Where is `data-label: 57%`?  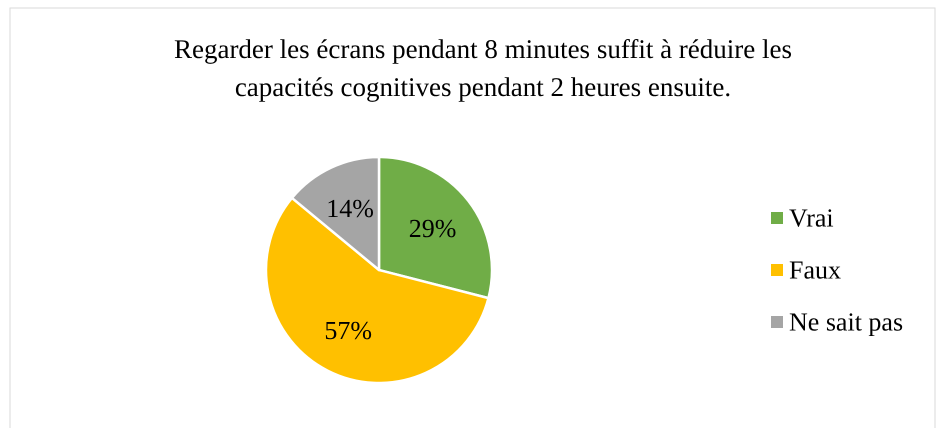
data-label: 57% is located at coordinates (348, 330).